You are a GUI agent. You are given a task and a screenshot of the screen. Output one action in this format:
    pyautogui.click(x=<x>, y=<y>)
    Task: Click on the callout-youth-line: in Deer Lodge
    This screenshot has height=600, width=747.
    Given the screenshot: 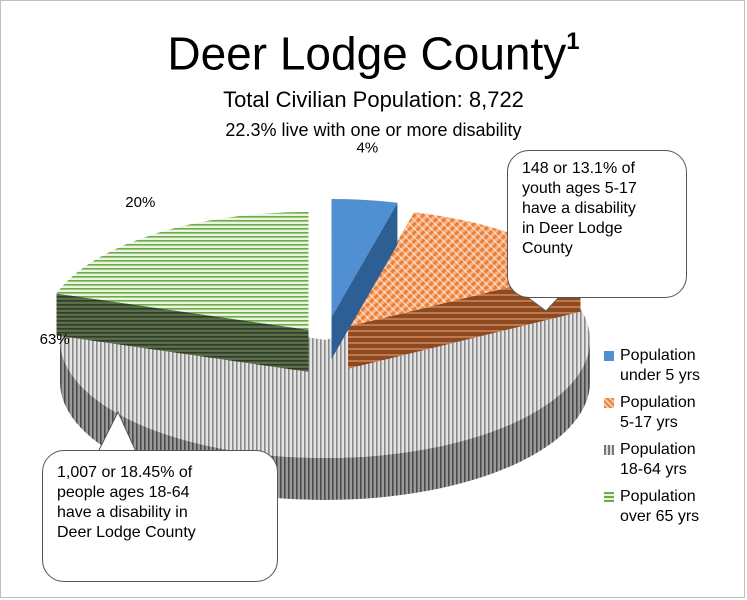 What is the action you would take?
    pyautogui.click(x=572, y=228)
    